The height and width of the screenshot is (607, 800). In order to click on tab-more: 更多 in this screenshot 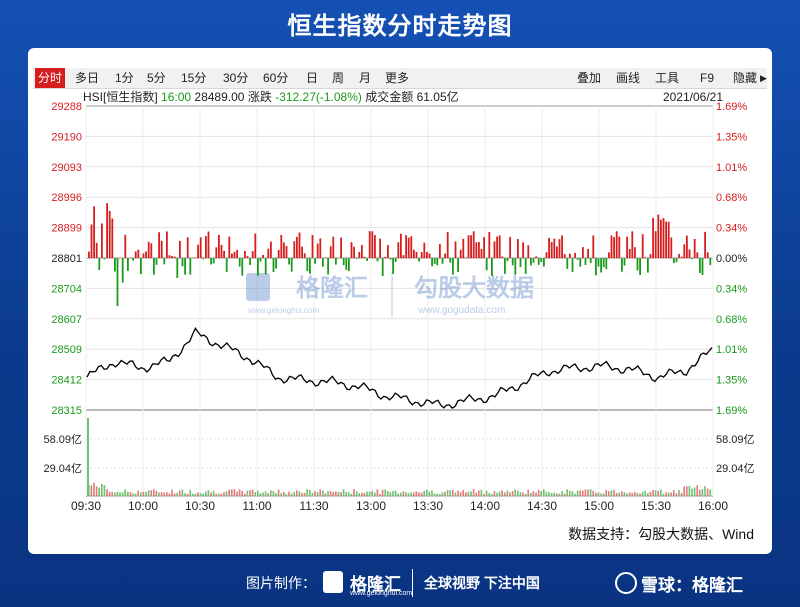, I will do `click(397, 78)`.